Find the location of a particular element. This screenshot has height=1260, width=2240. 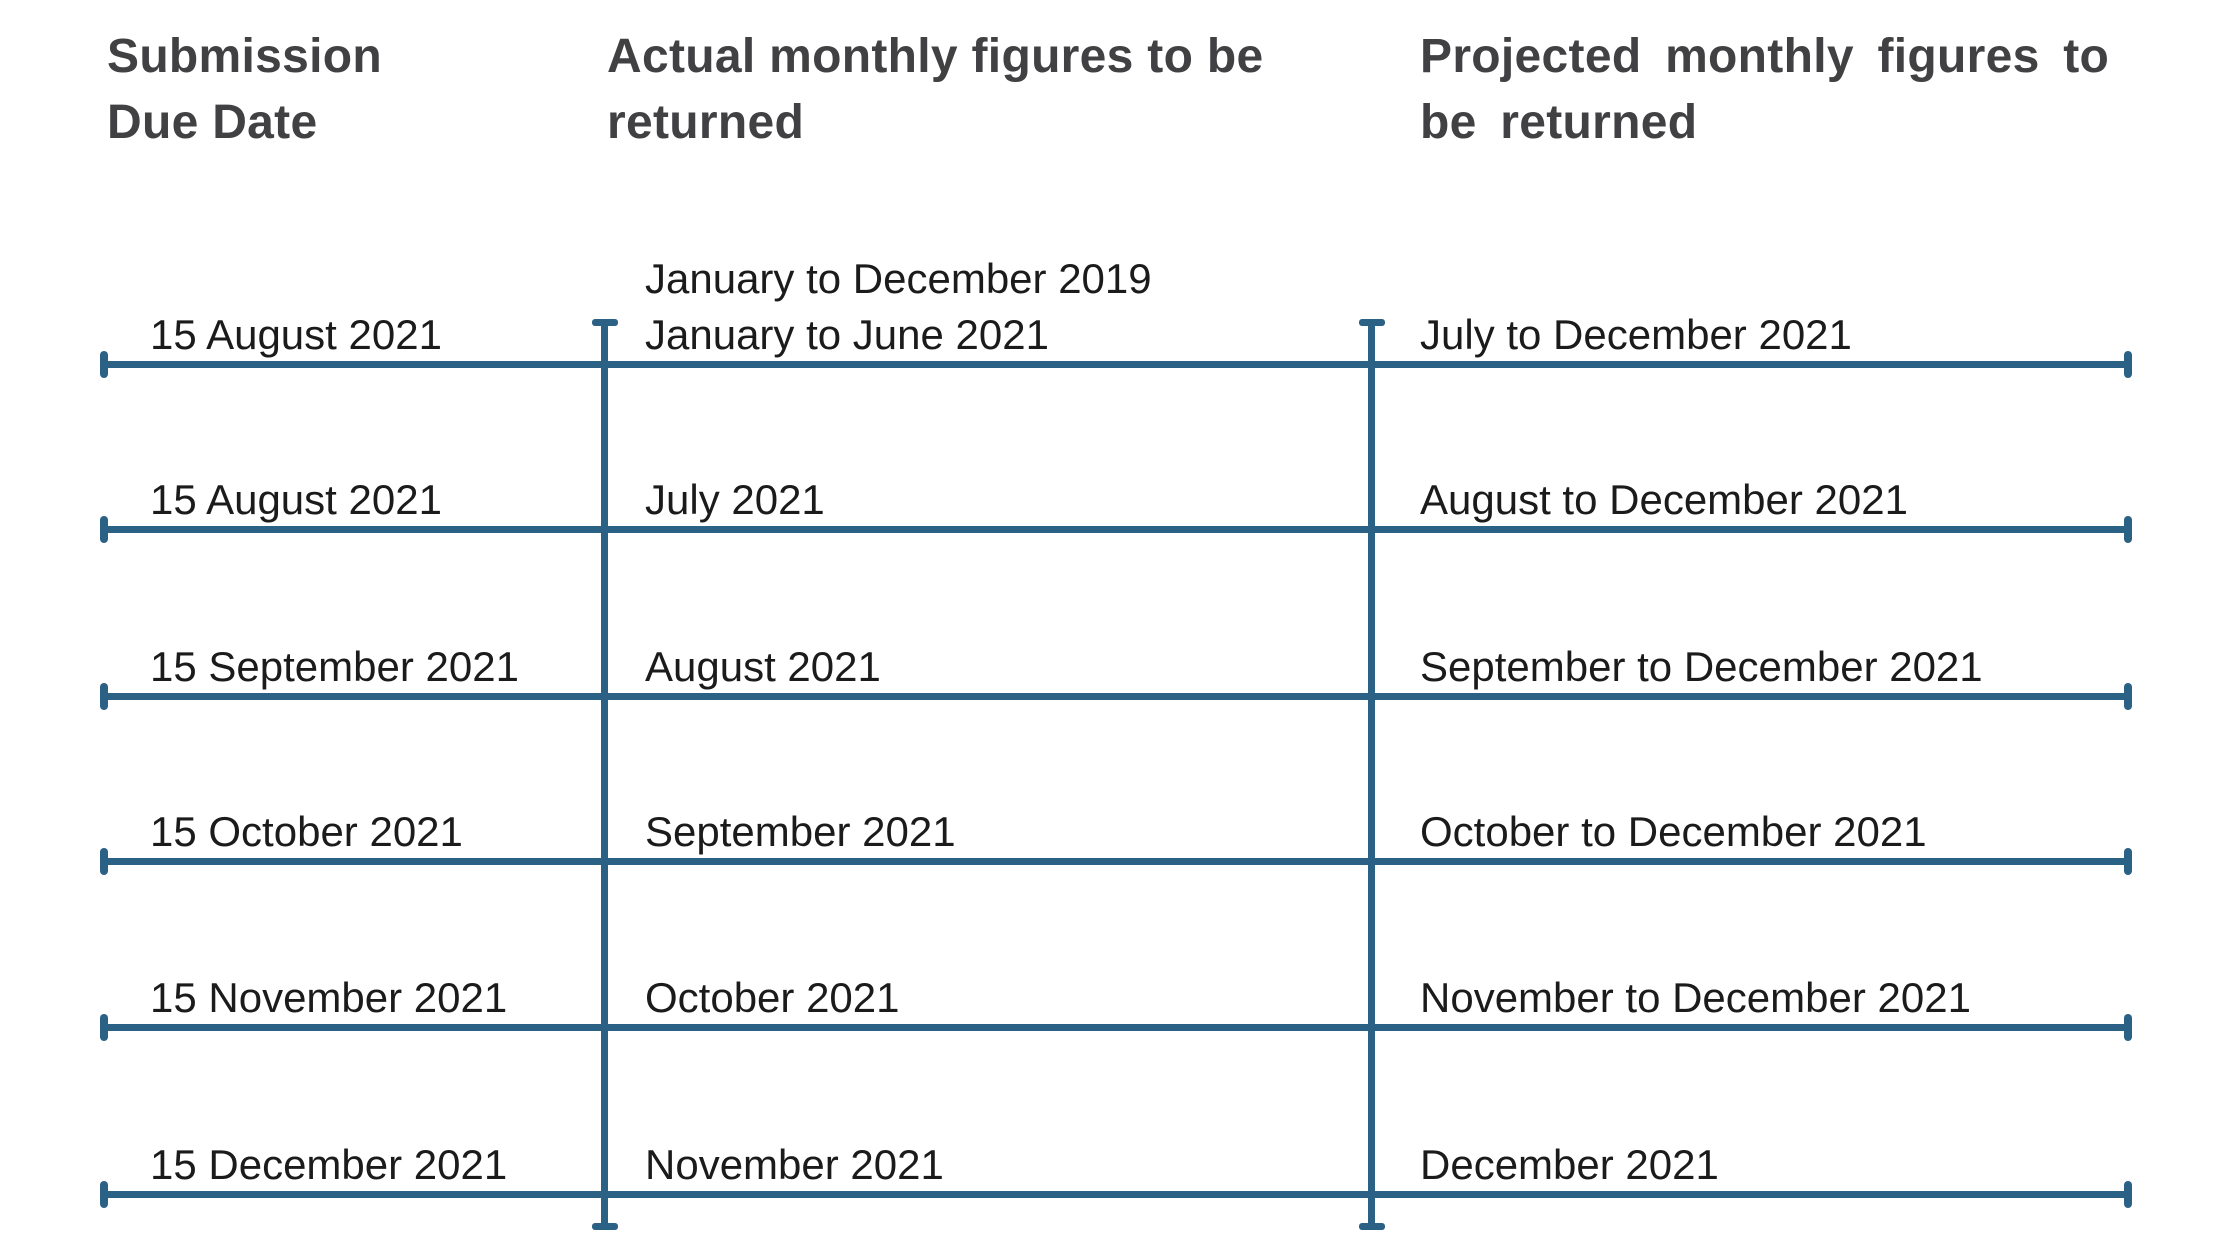

actual-figures-label: August 2021 is located at coordinates (763, 666).